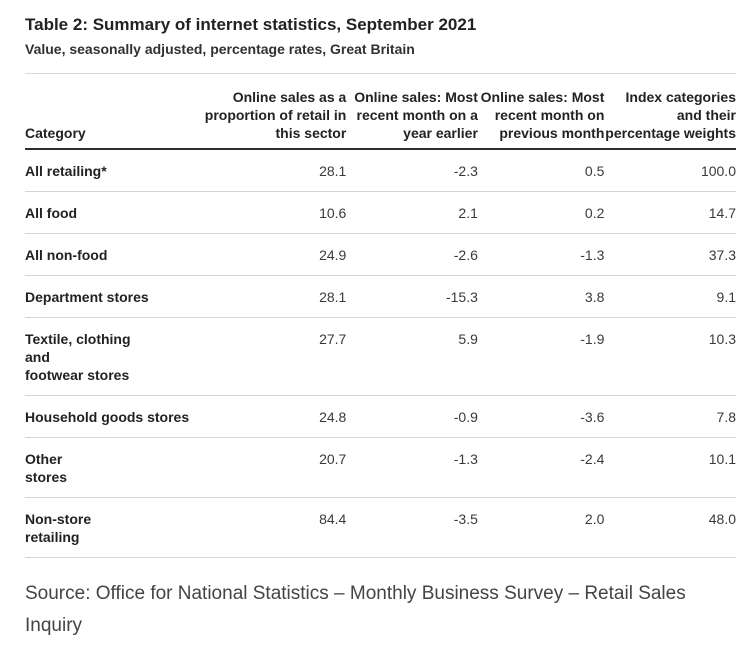  I want to click on row-category: All non-food, so click(66, 255).